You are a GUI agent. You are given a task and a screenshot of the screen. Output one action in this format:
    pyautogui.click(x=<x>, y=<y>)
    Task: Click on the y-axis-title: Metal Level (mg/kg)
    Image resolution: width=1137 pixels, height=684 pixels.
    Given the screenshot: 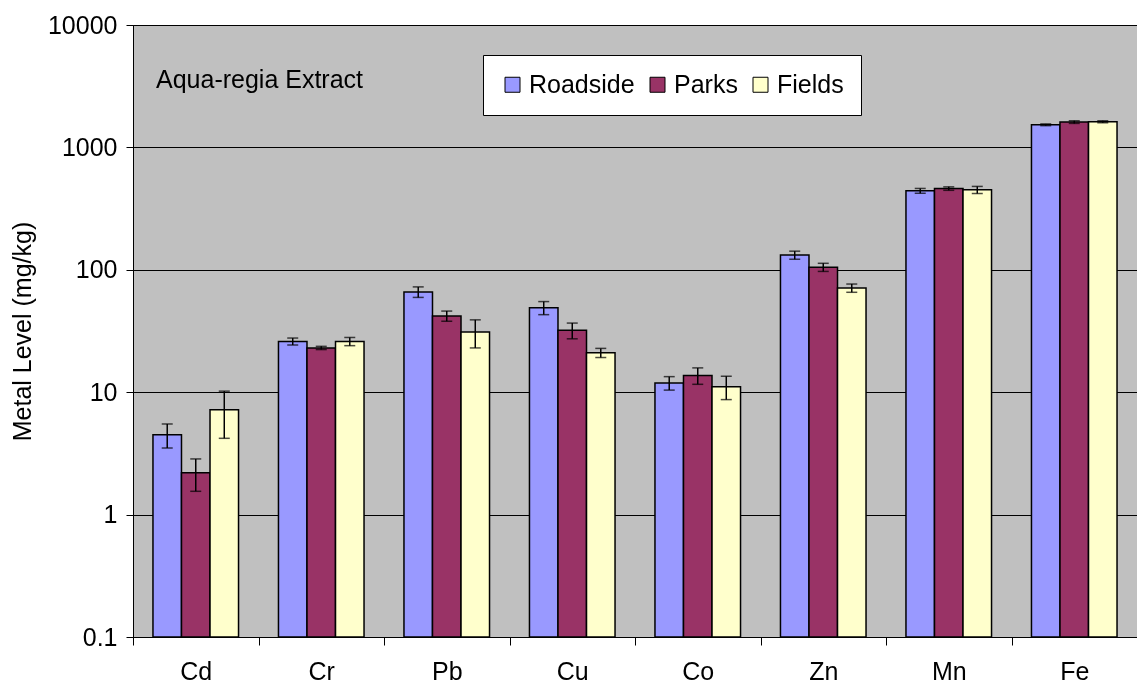 What is the action you would take?
    pyautogui.click(x=21, y=331)
    